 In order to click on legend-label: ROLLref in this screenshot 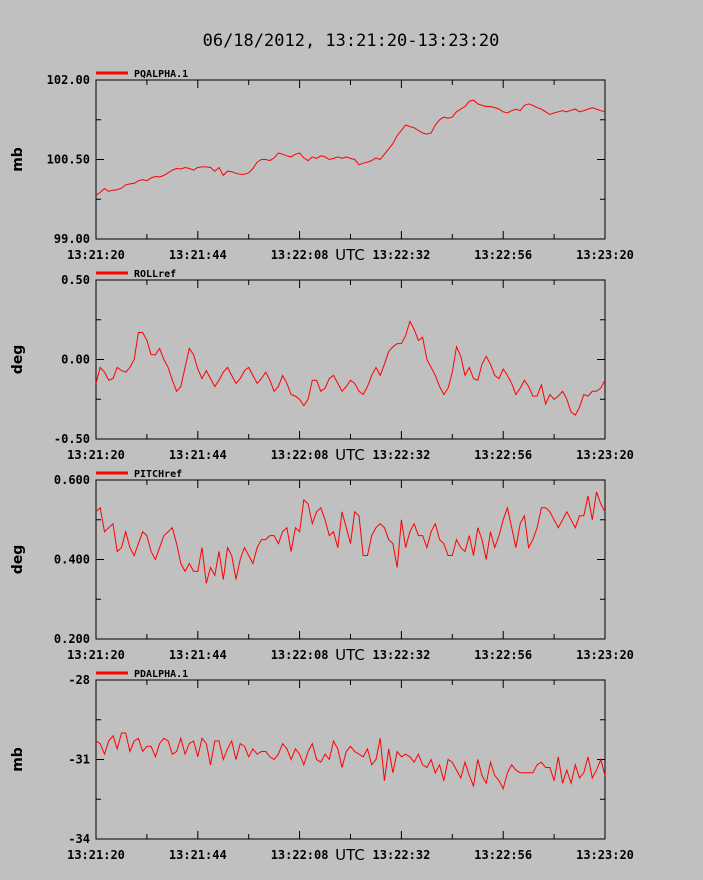, I will do `click(155, 274)`.